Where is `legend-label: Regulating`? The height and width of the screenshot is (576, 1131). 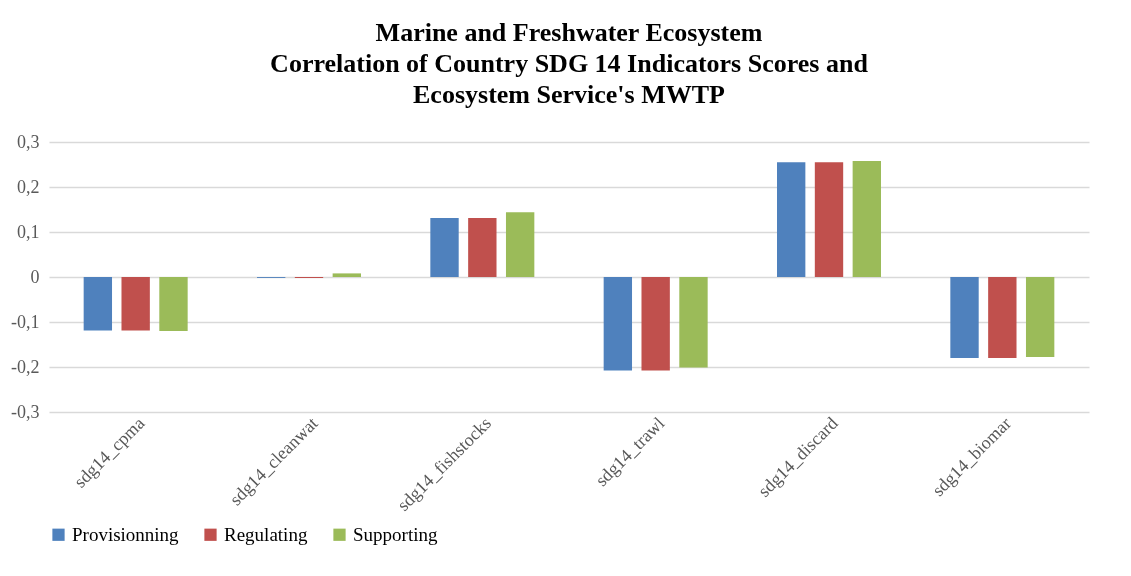 legend-label: Regulating is located at coordinates (266, 534).